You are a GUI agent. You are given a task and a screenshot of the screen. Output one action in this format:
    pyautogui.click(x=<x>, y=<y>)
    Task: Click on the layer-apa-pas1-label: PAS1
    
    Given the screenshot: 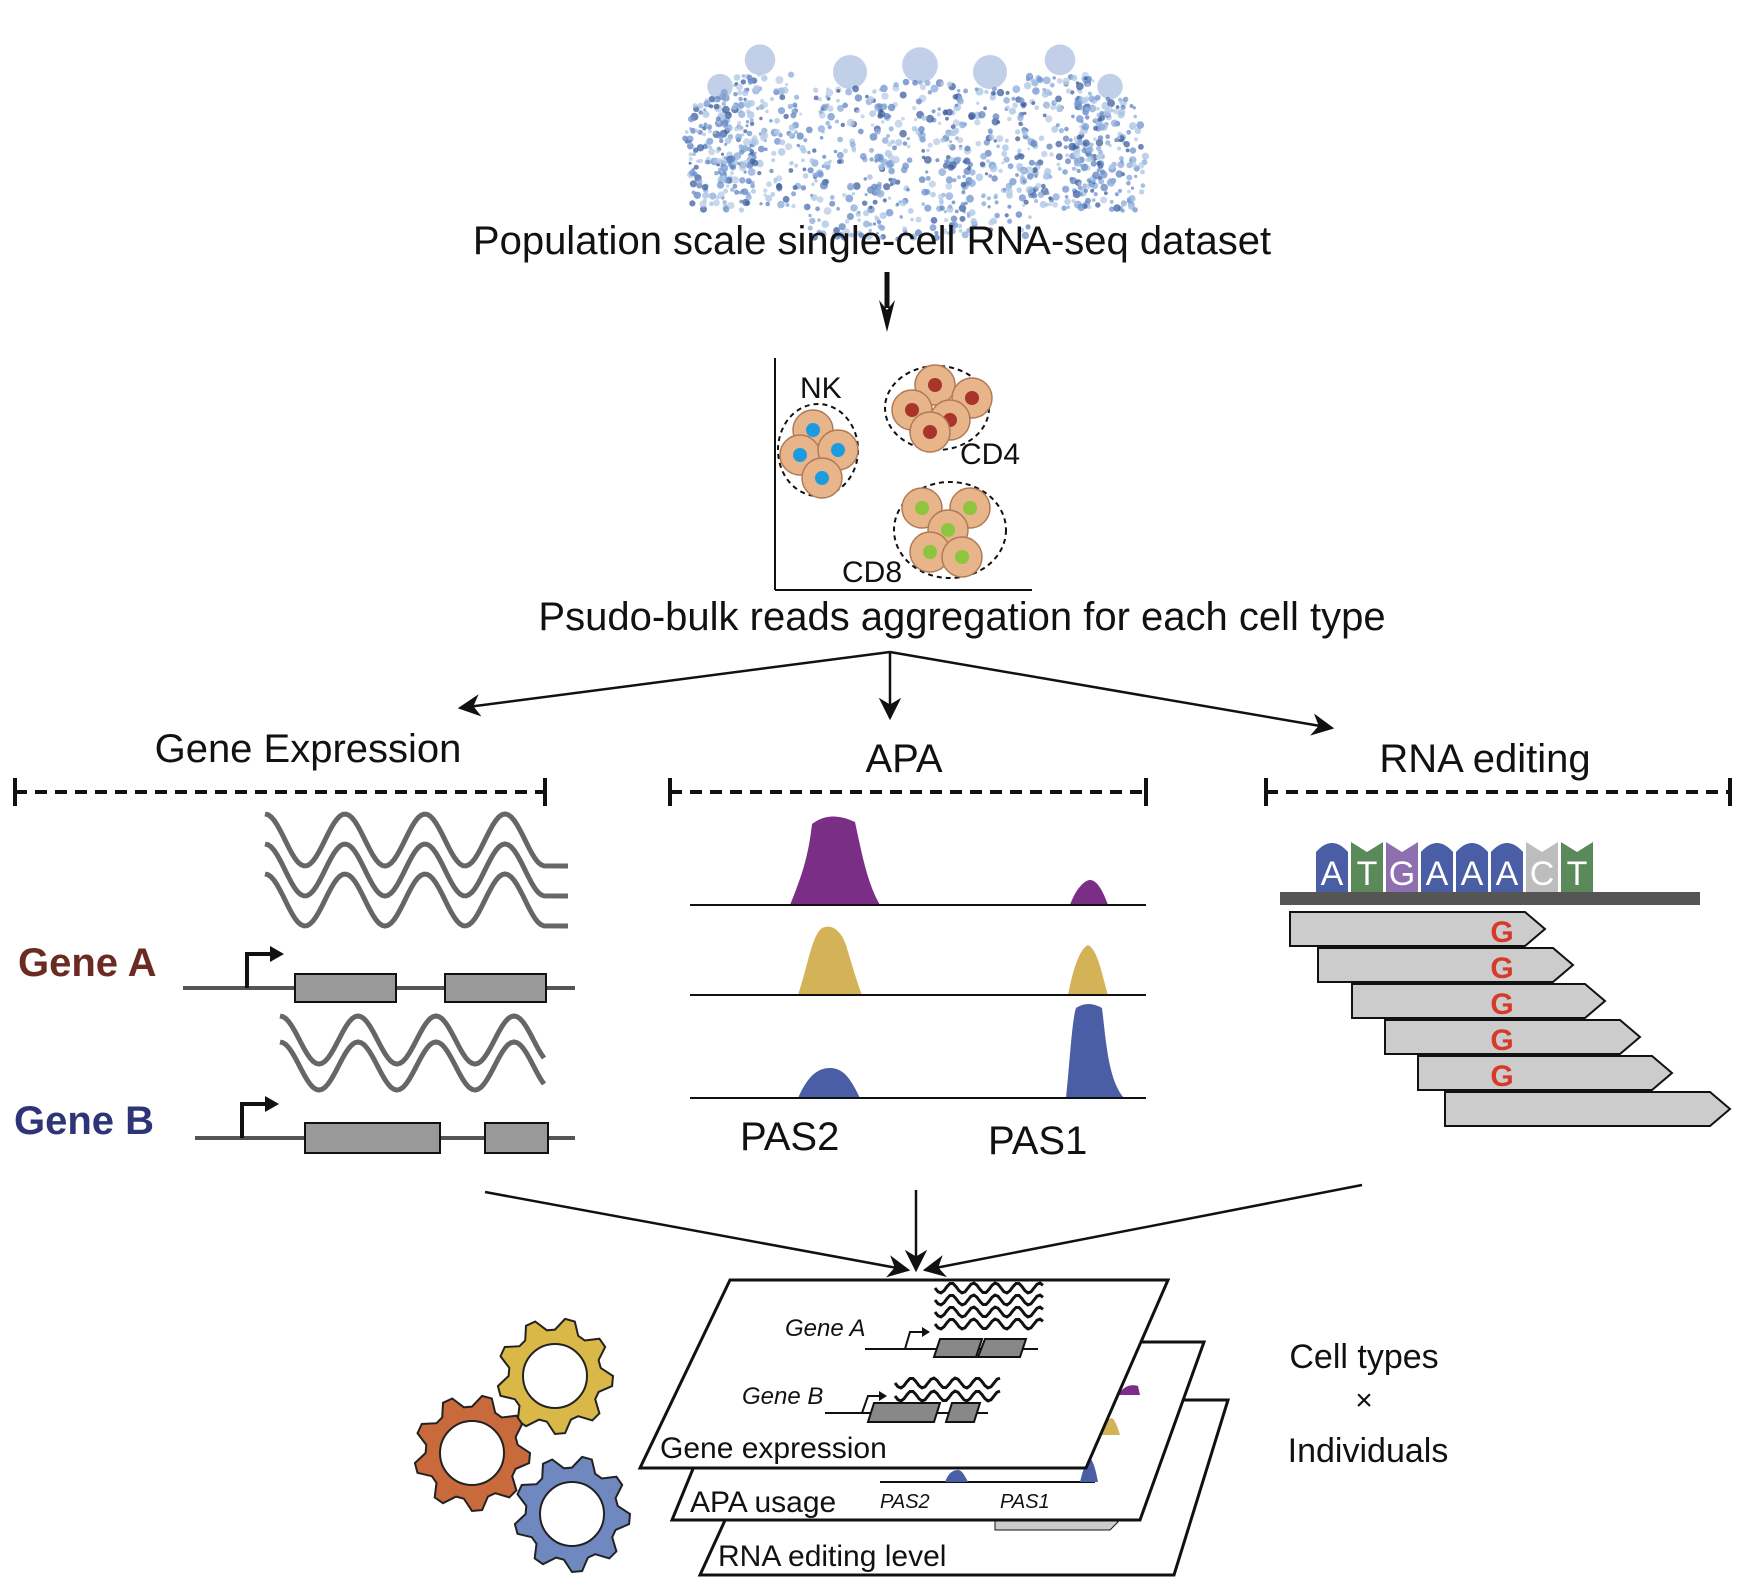 What is the action you would take?
    pyautogui.click(x=1025, y=1502)
    